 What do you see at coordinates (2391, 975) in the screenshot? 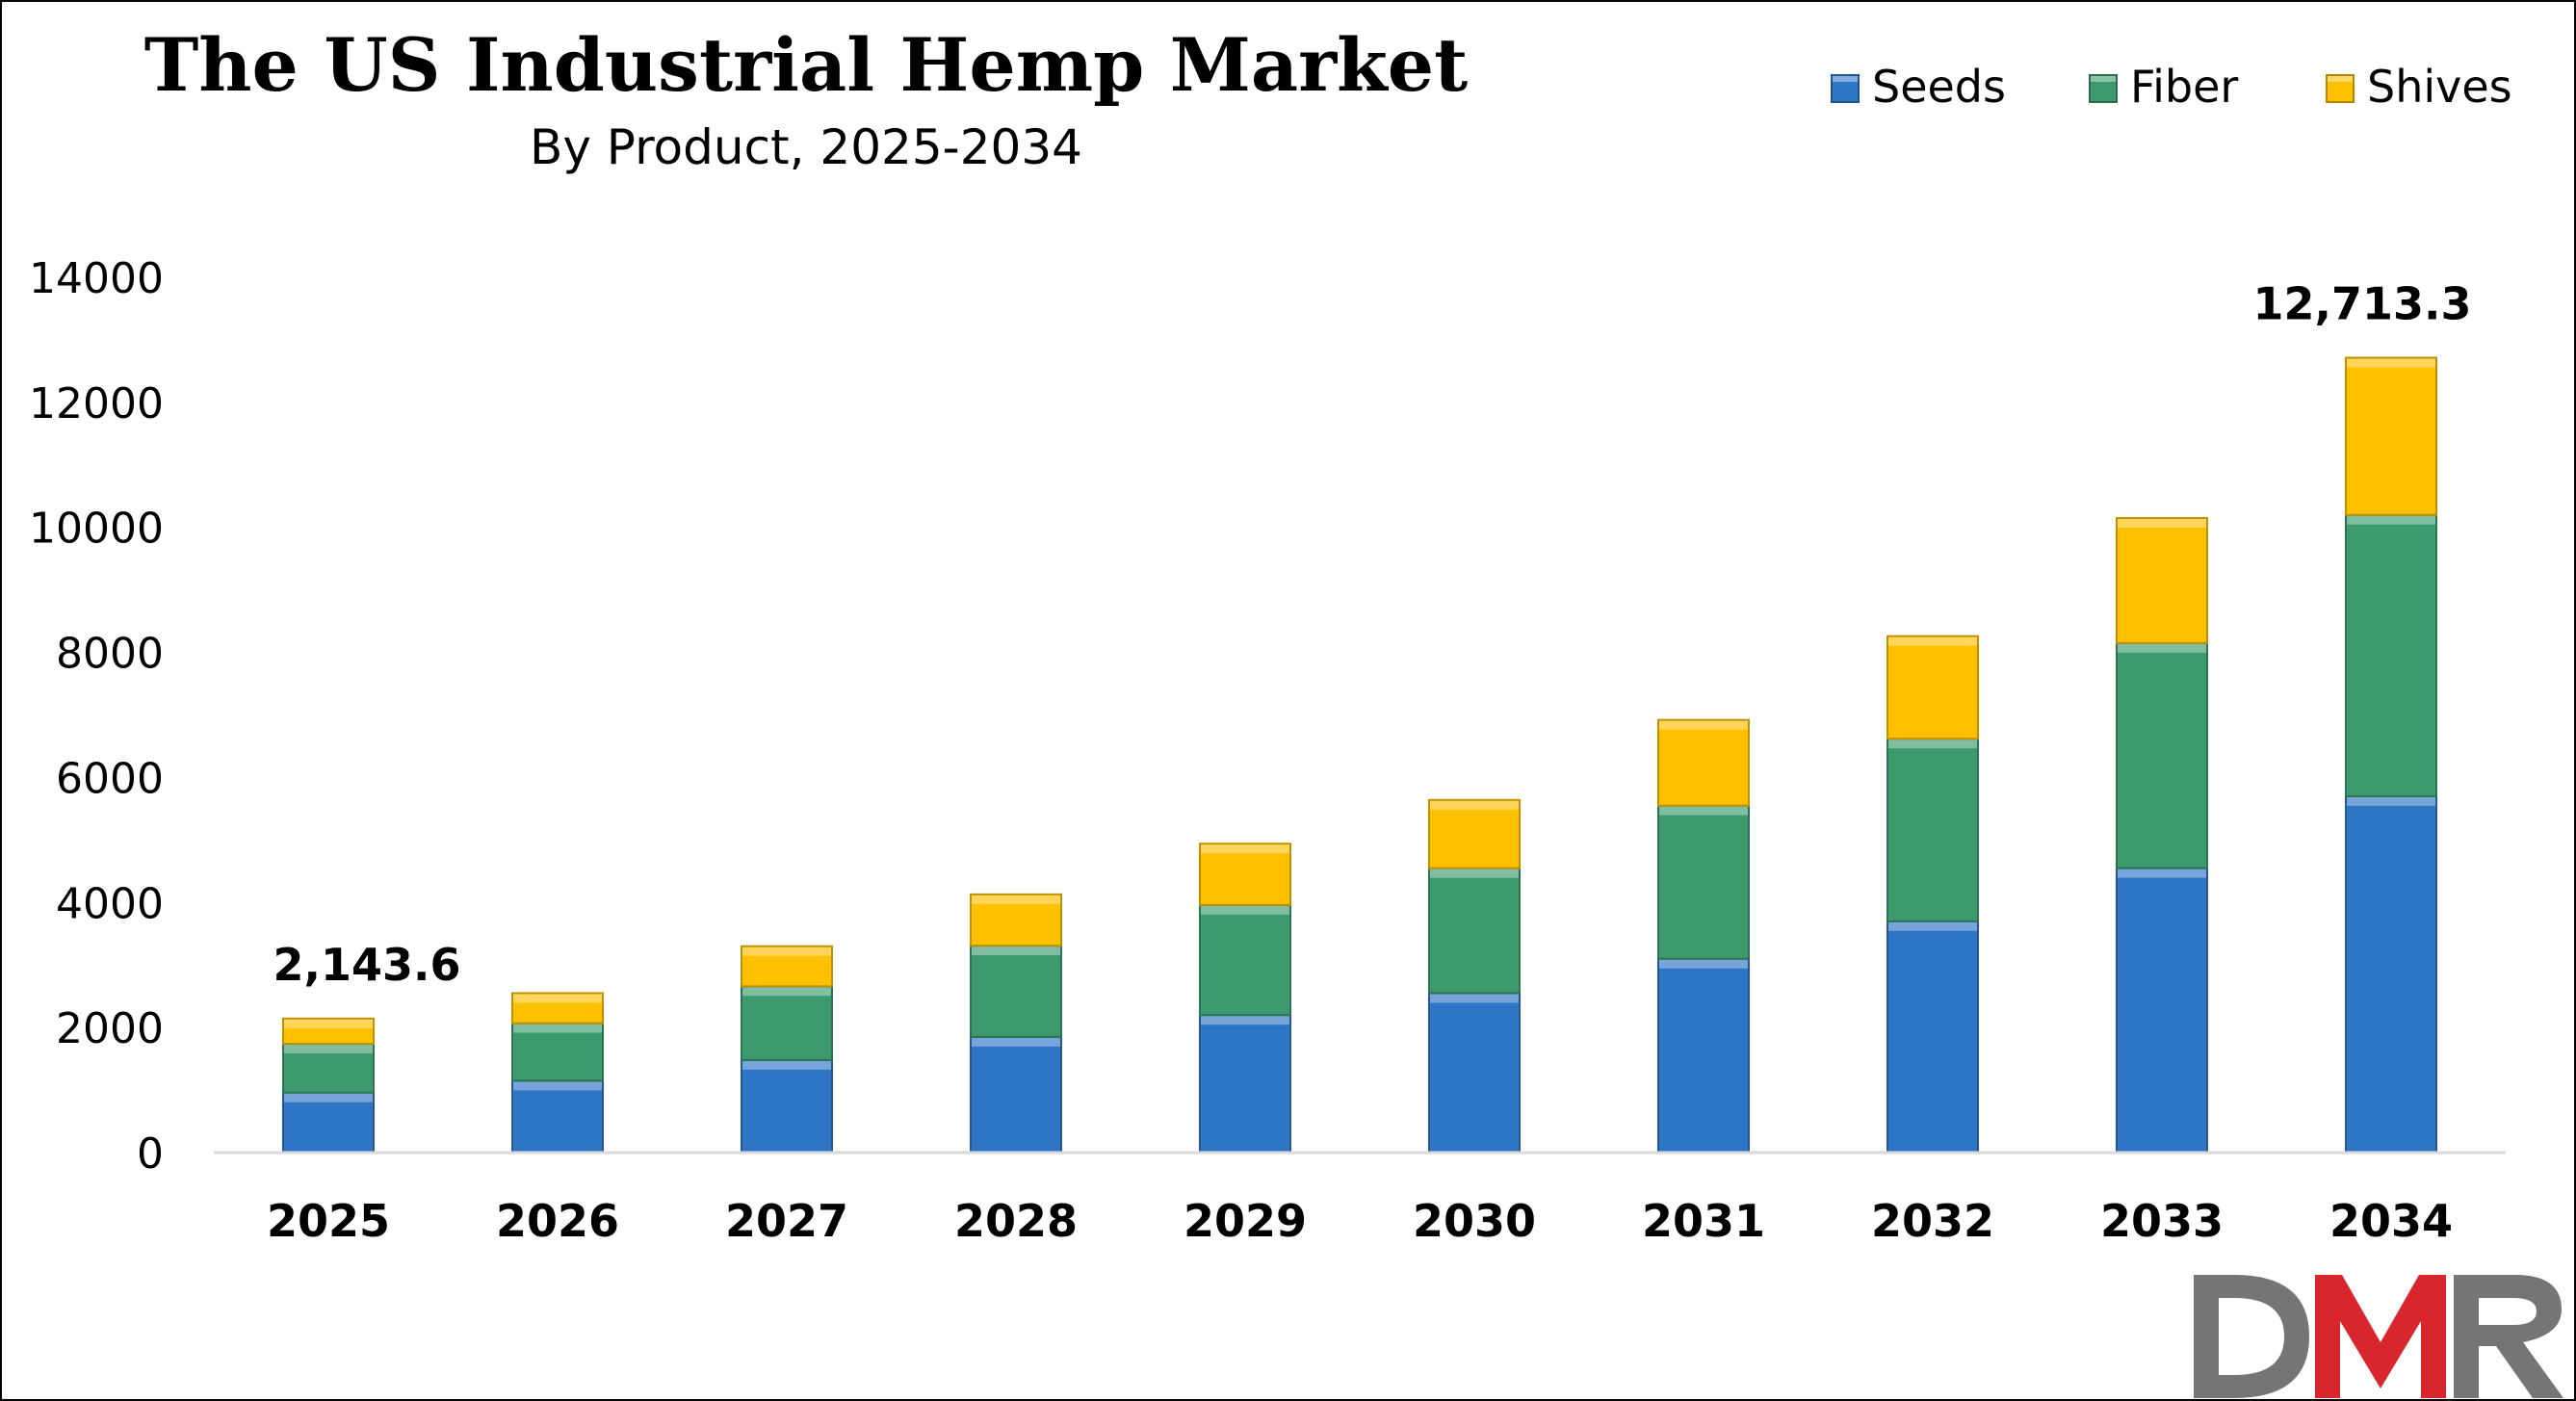
I see `bar-seeds-2034` at bounding box center [2391, 975].